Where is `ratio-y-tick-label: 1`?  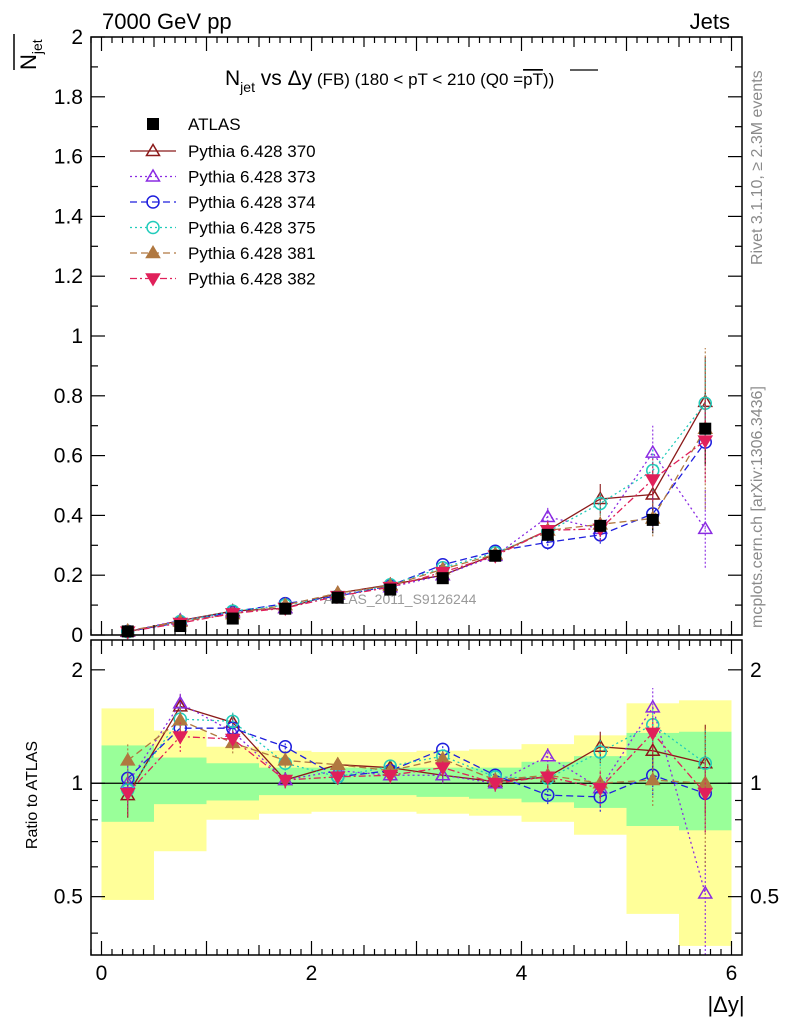 ratio-y-tick-label: 1 is located at coordinates (77, 783).